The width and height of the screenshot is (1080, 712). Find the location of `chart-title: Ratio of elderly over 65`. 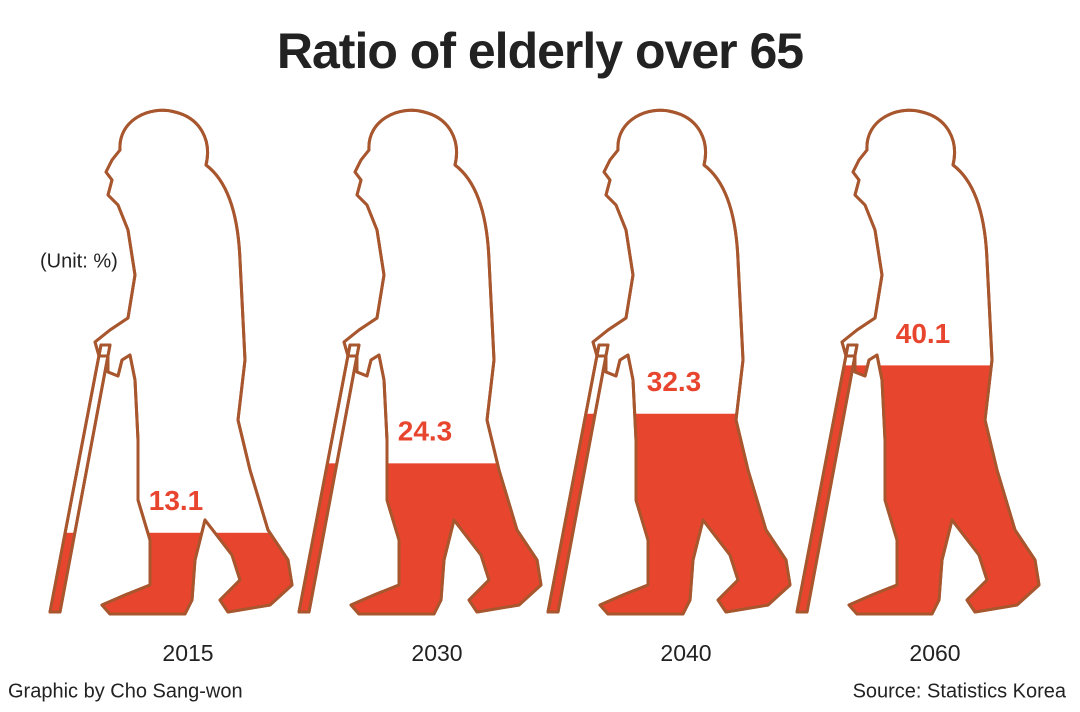

chart-title: Ratio of elderly over 65 is located at coordinates (540, 51).